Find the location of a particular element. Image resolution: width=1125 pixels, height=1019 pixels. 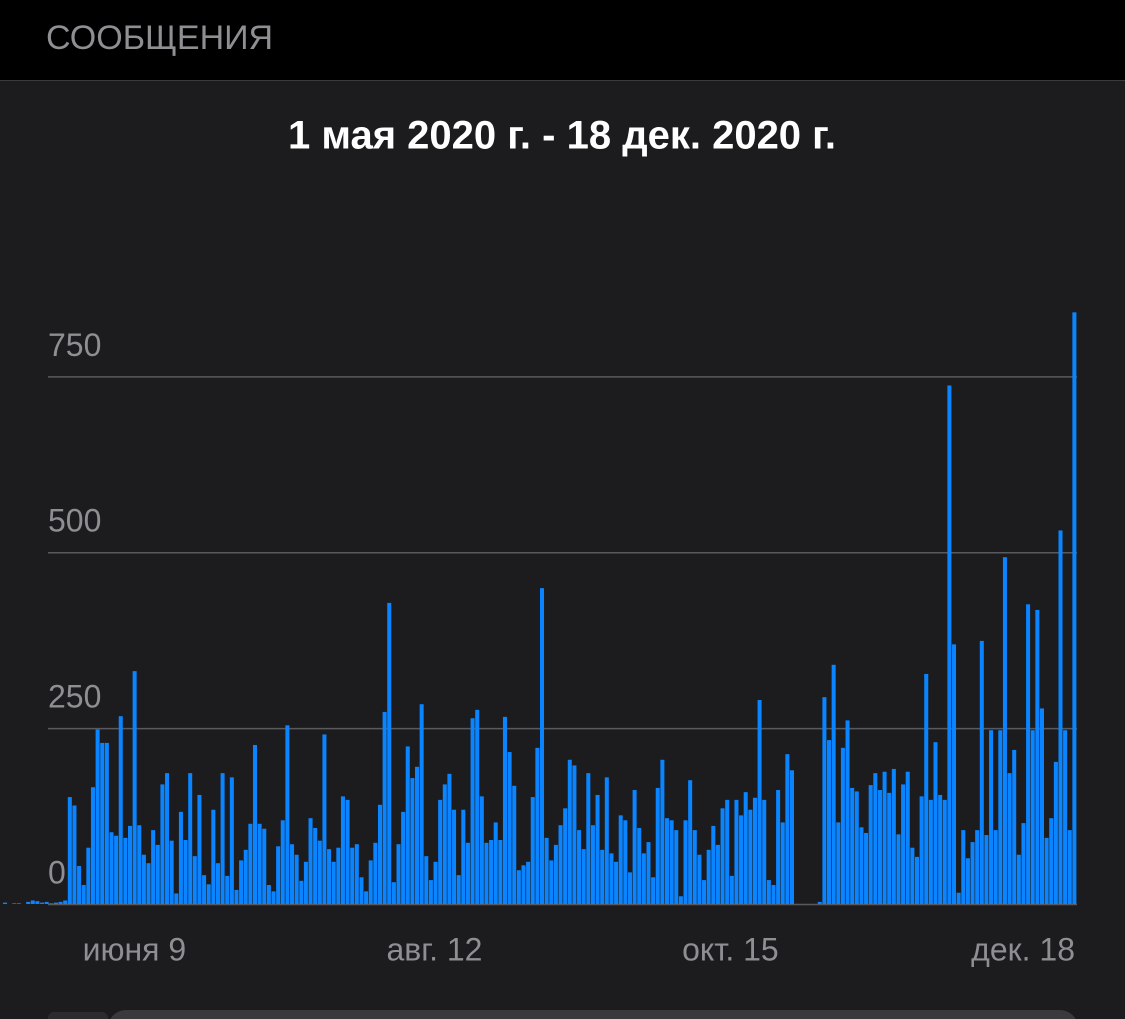

scroll-selector is located at coordinates (593, 1014).